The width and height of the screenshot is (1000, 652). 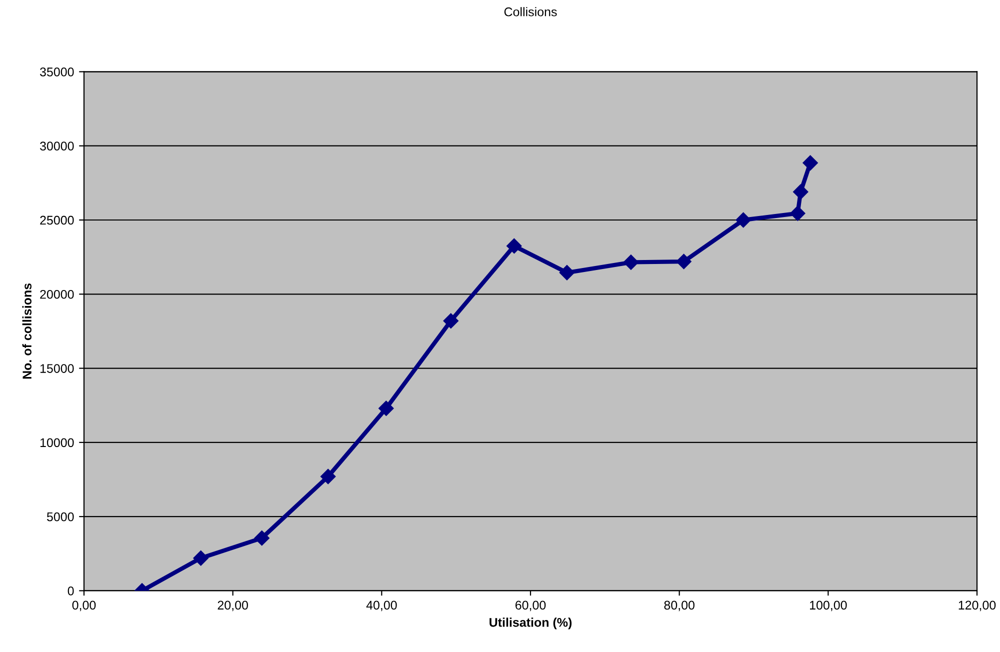 I want to click on y-tick-label: 15000, so click(x=57, y=368).